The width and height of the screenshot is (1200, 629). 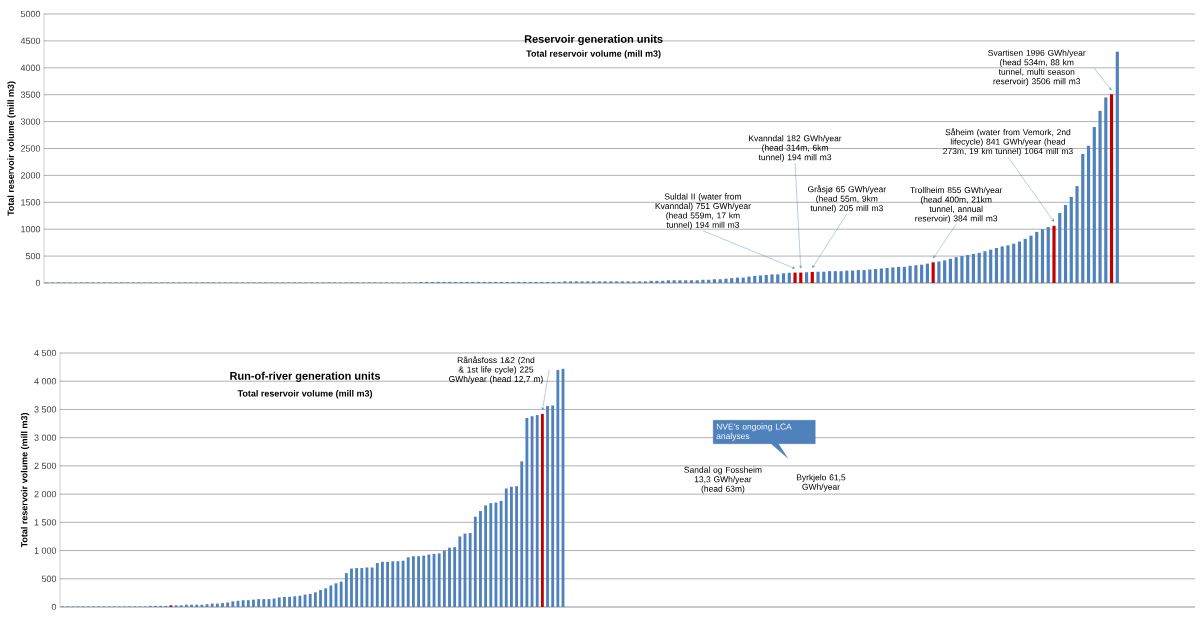 I want to click on y-tick-label: 4 500, so click(x=45, y=353).